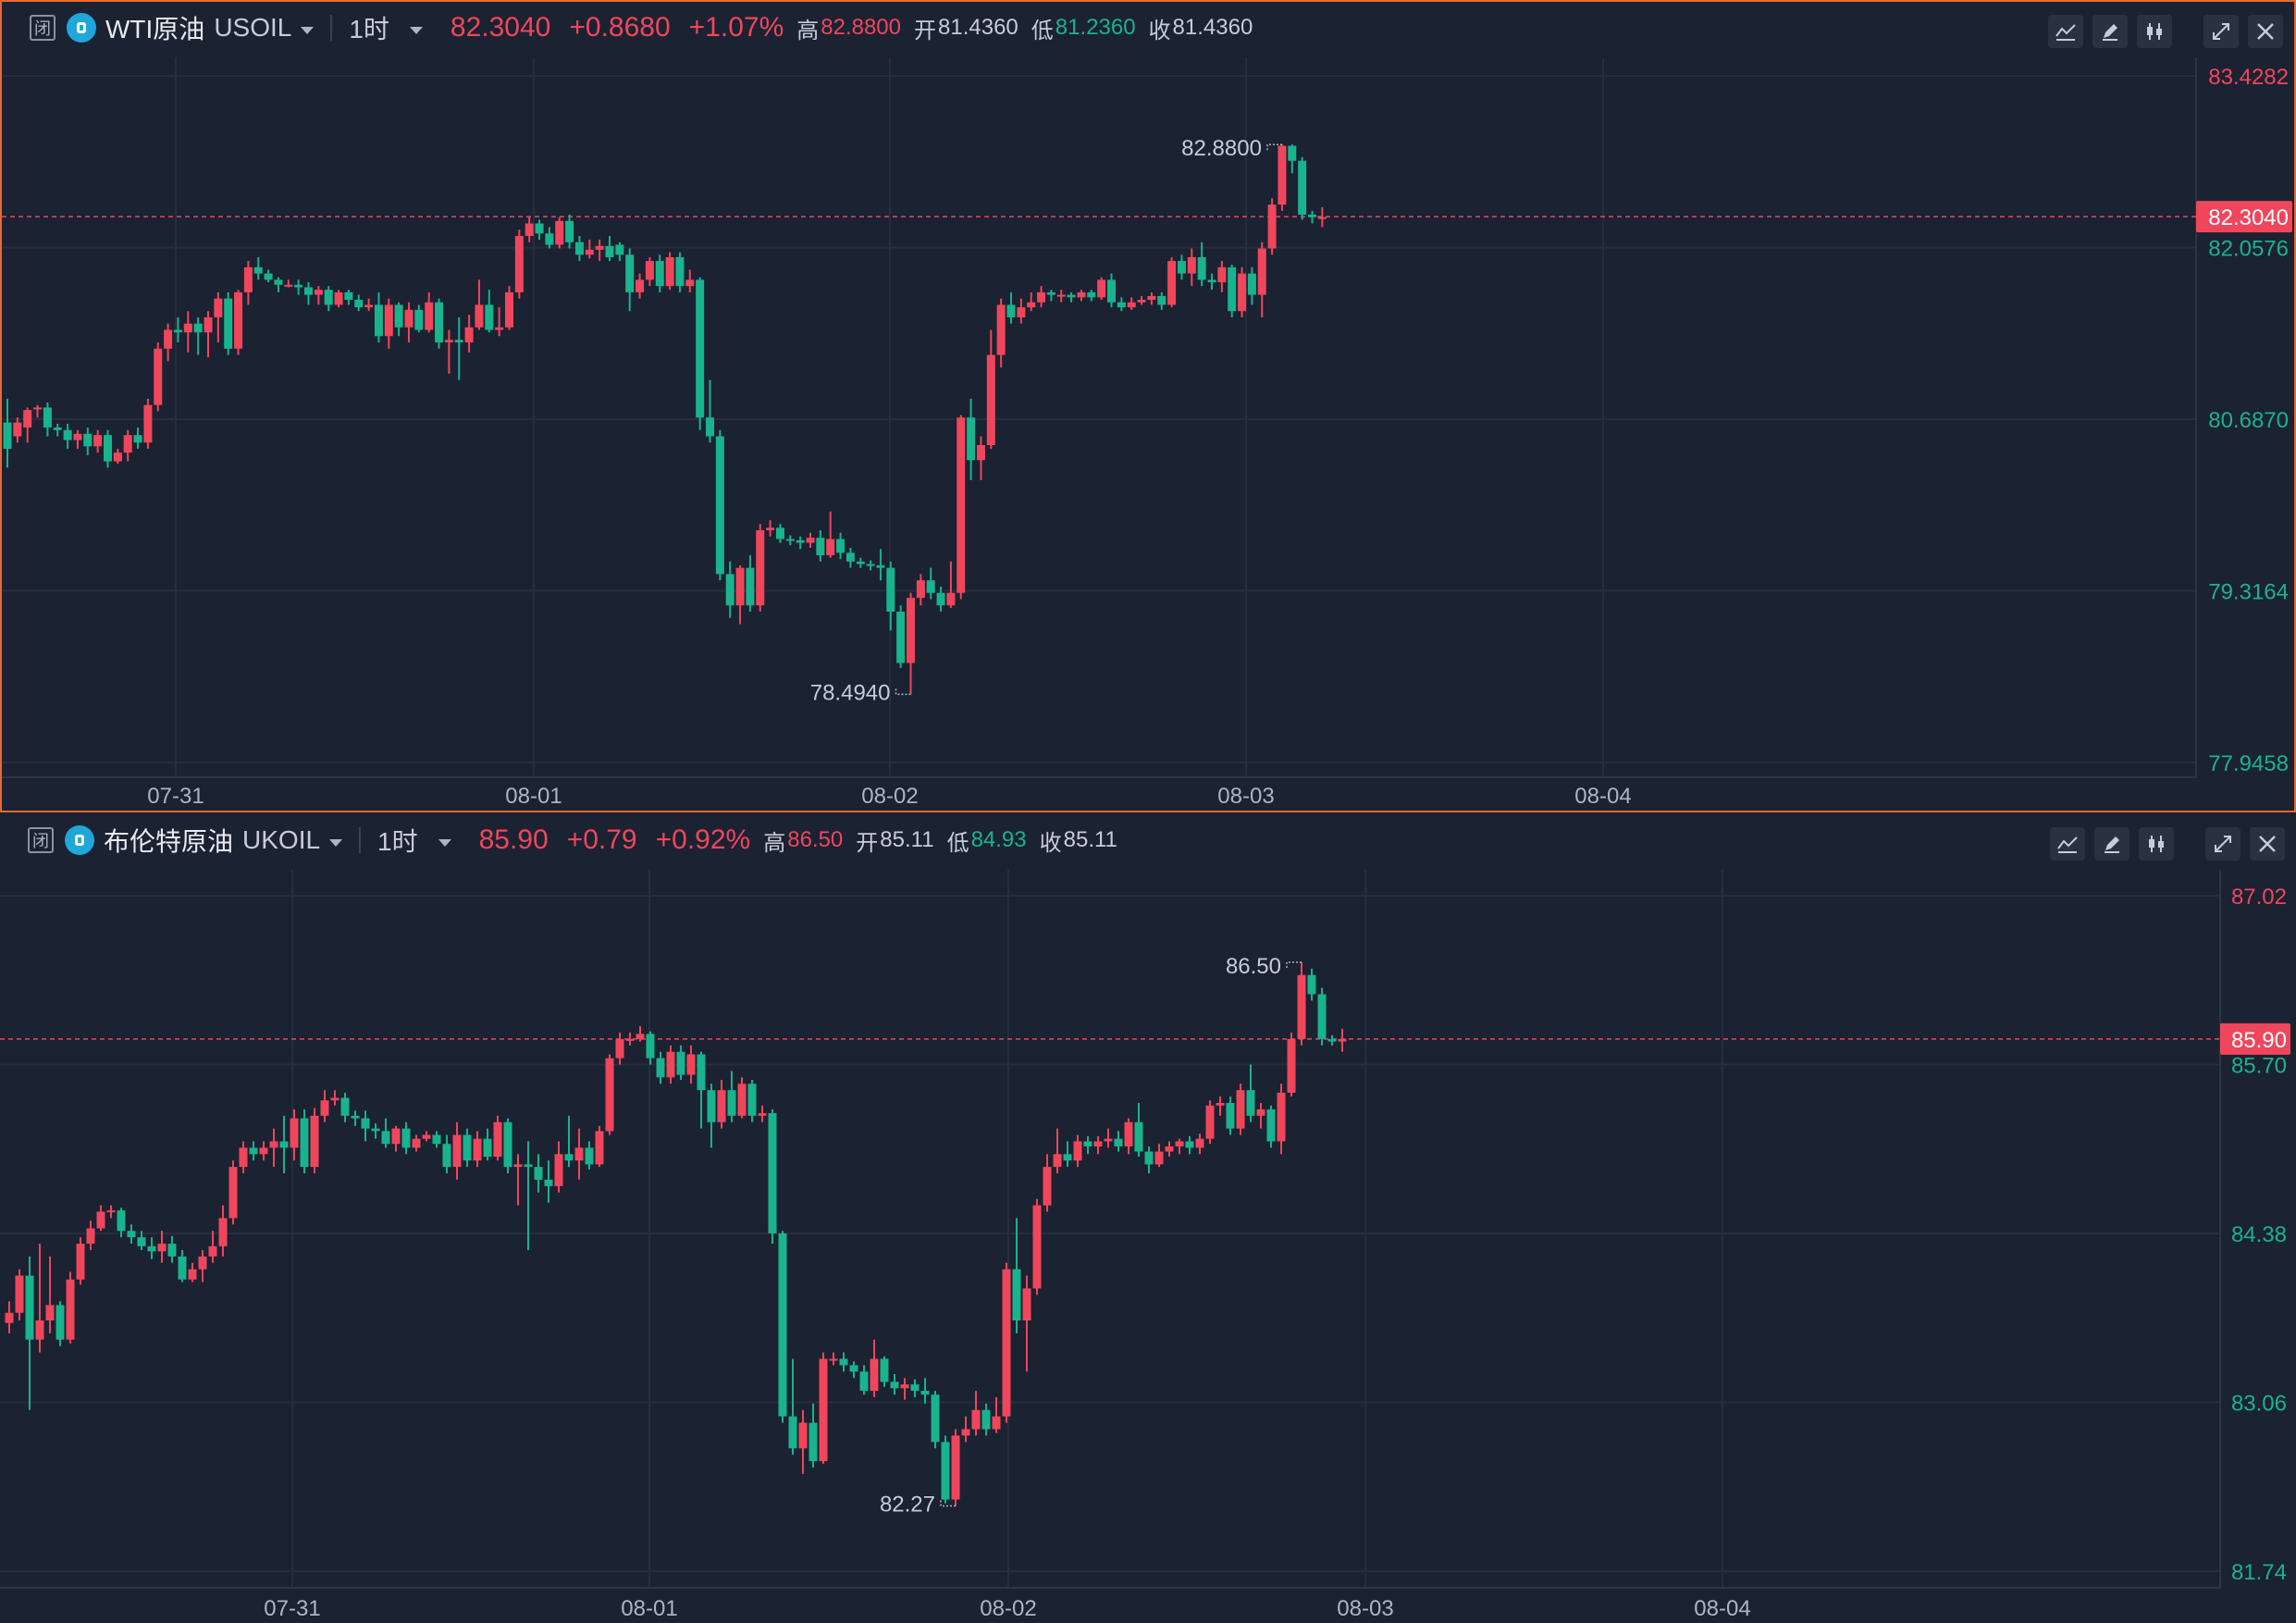  Describe the element at coordinates (978, 27) in the screenshot. I see `open-value: 81.4360` at that location.